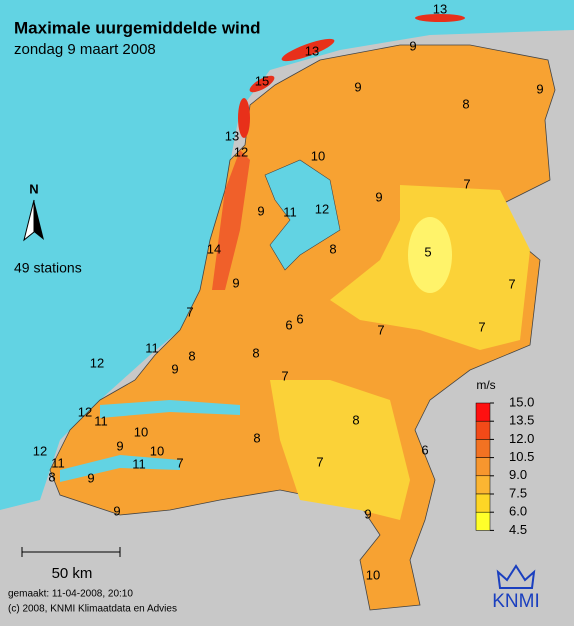 The width and height of the screenshot is (574, 631). I want to click on ijsselmeer, so click(302, 215).